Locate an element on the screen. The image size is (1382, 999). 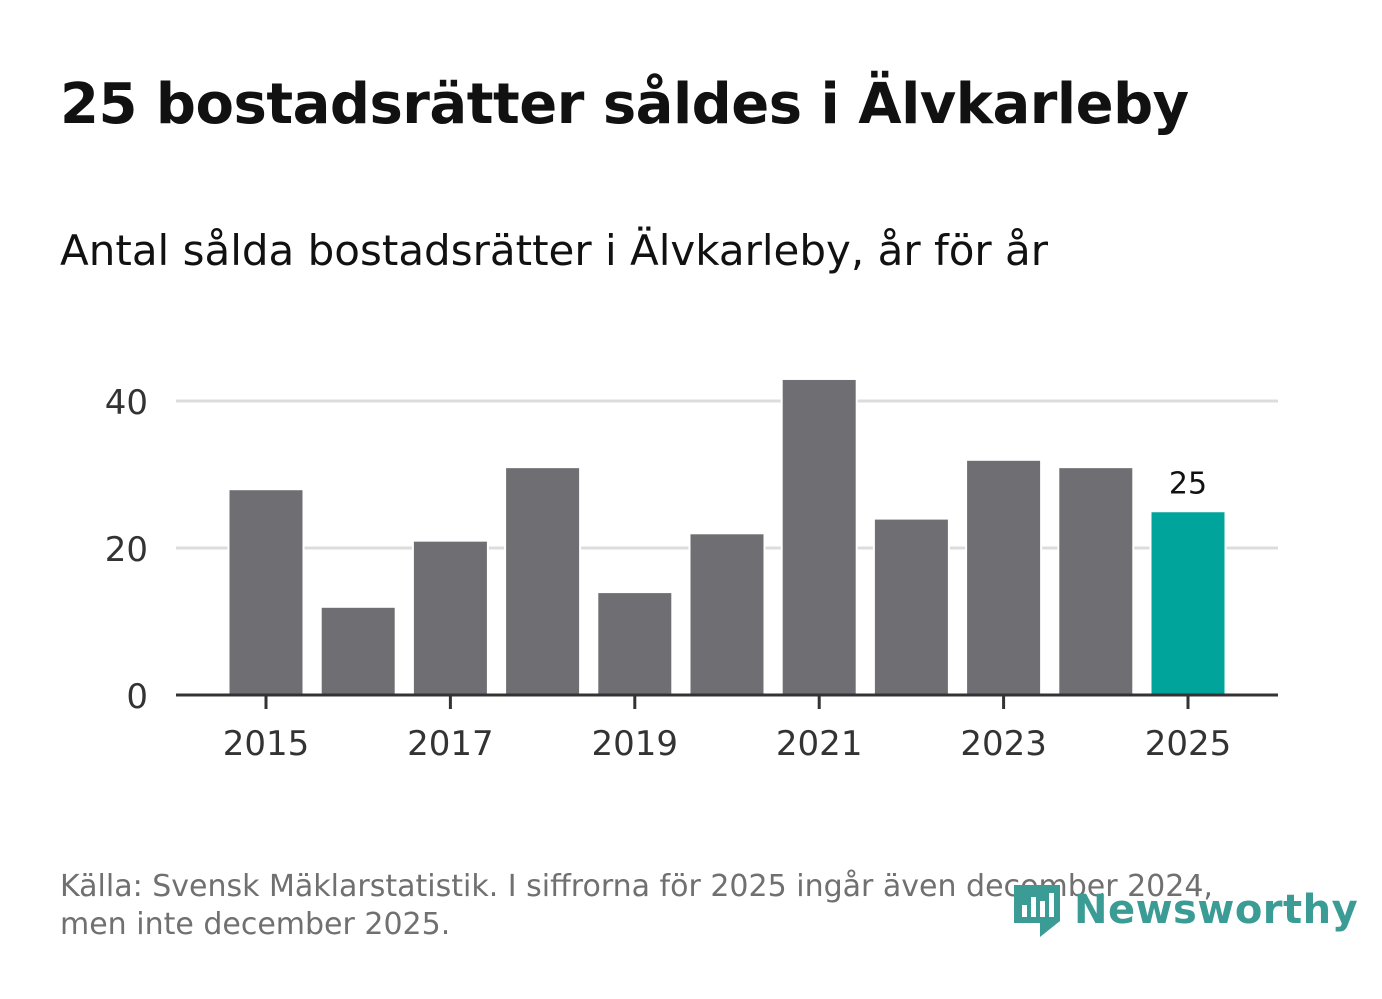
x-tick-label-2019: 2019 is located at coordinates (635, 744).